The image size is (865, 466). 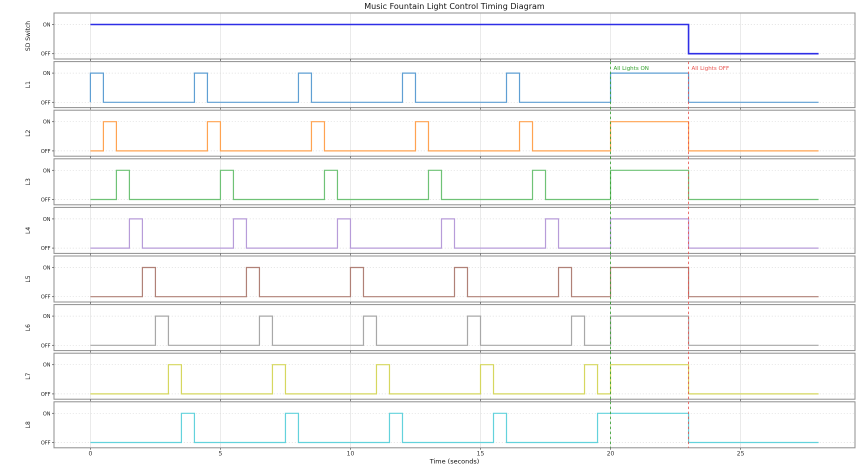 I want to click on lane-label-l5: L5, so click(x=28, y=278).